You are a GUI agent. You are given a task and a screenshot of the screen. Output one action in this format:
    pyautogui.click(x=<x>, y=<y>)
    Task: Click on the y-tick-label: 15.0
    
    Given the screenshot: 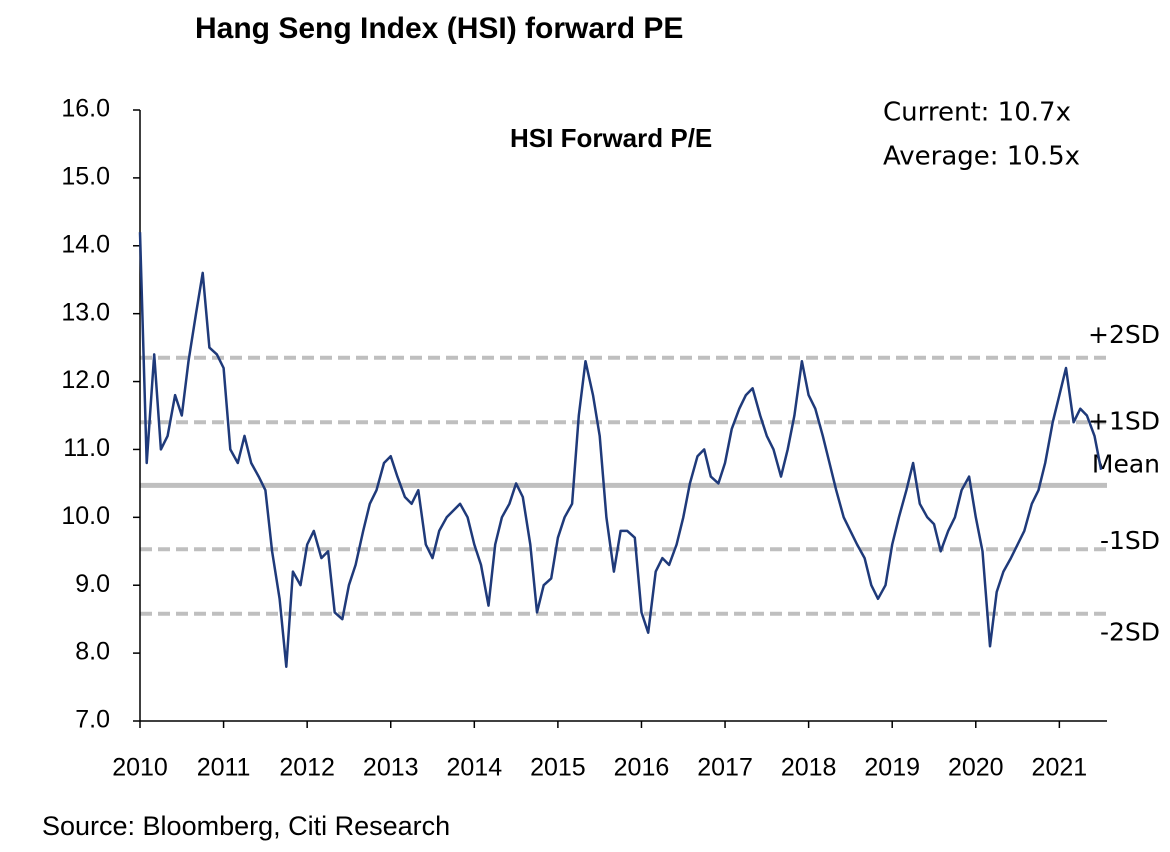 What is the action you would take?
    pyautogui.click(x=85, y=176)
    